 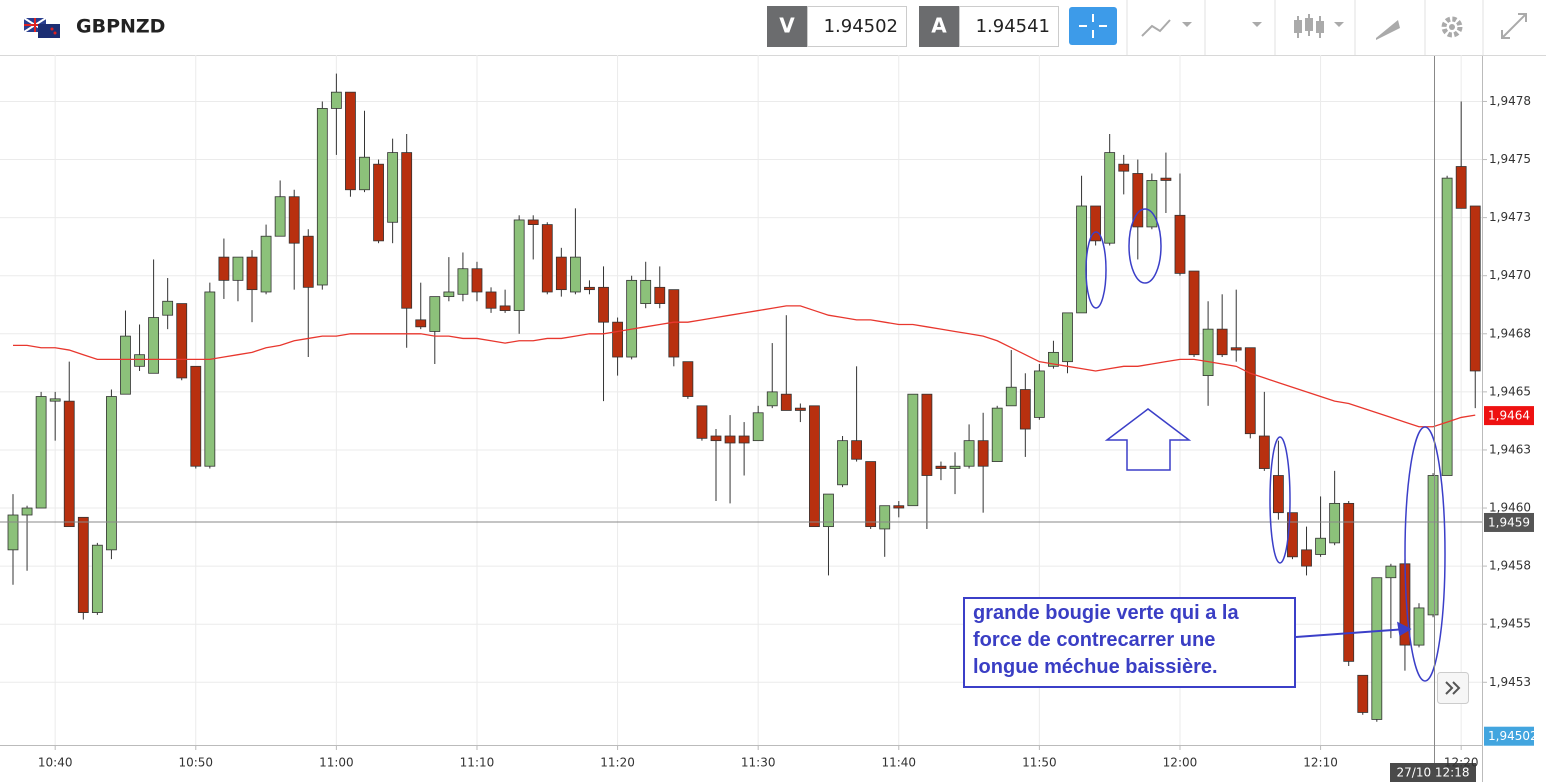 What do you see at coordinates (1453, 688) in the screenshot?
I see `scroll-icon` at bounding box center [1453, 688].